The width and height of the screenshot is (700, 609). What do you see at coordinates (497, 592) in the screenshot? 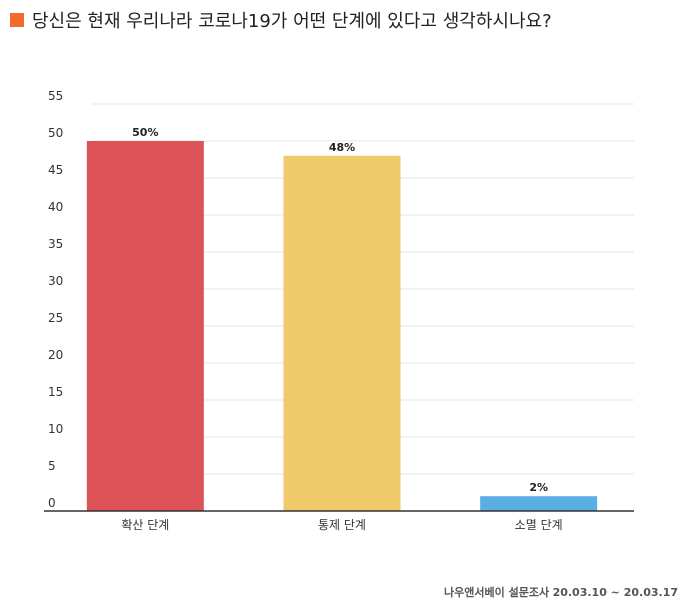
I see `source-name: 나우앤서베이 설문조사` at bounding box center [497, 592].